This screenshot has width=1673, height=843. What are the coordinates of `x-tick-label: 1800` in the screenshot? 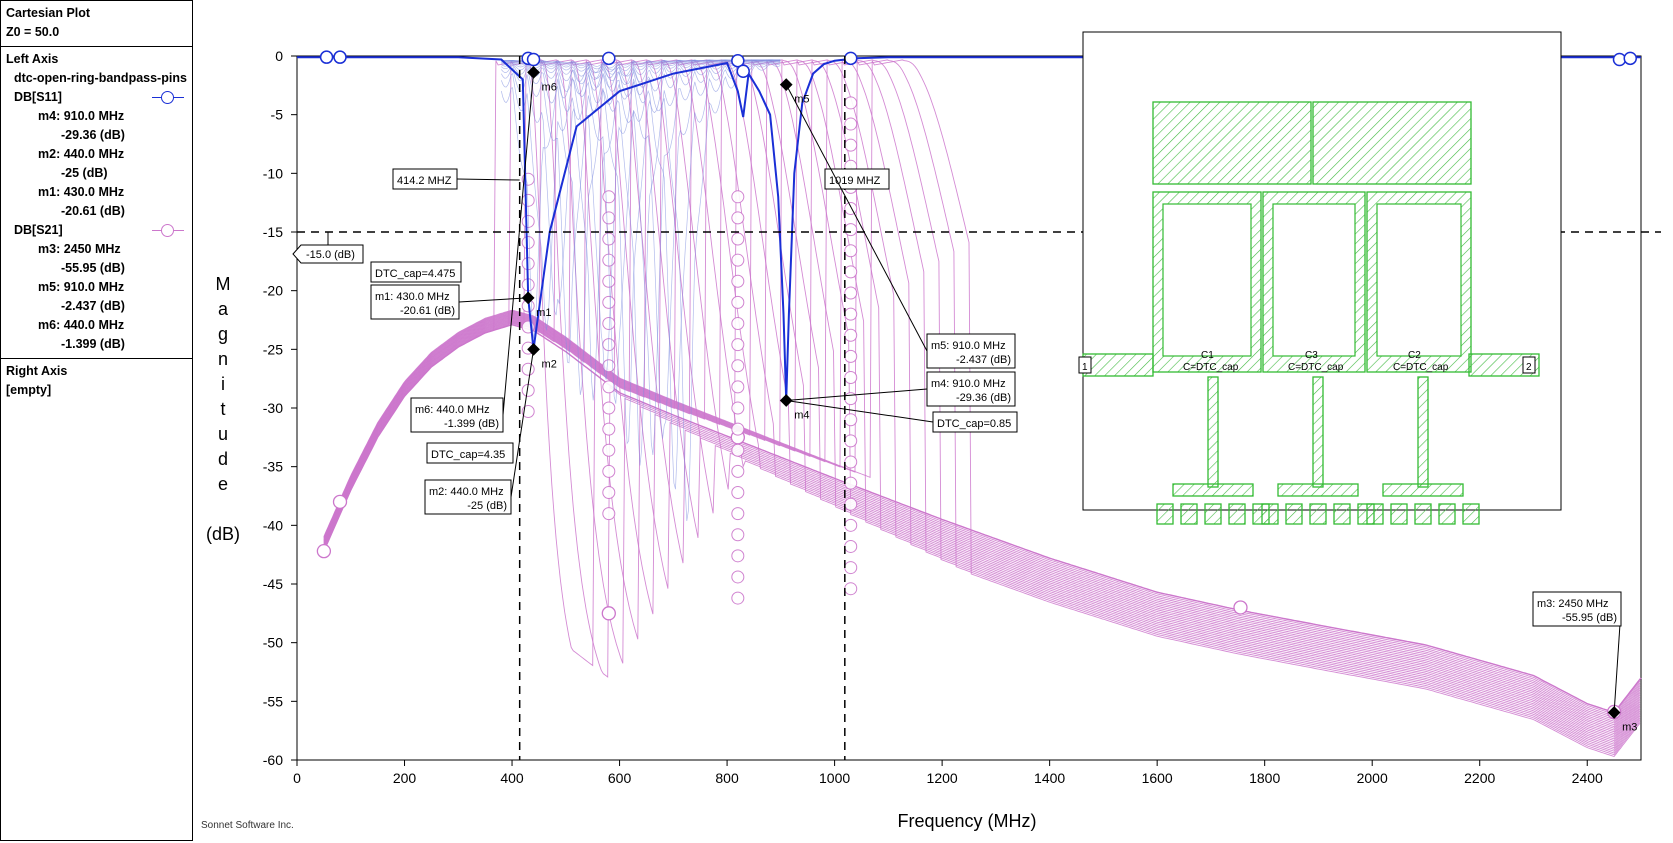 It's located at (1264, 778).